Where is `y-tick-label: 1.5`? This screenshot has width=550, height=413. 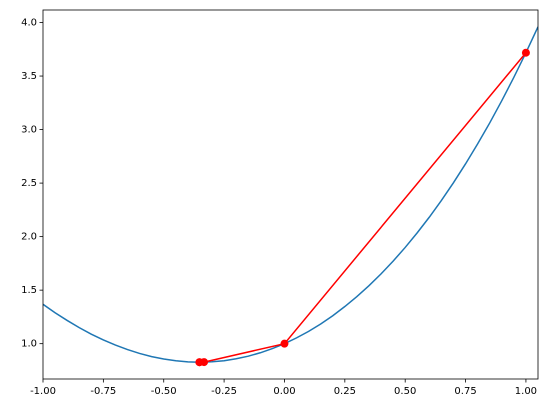 y-tick-label: 1.5 is located at coordinates (29, 290).